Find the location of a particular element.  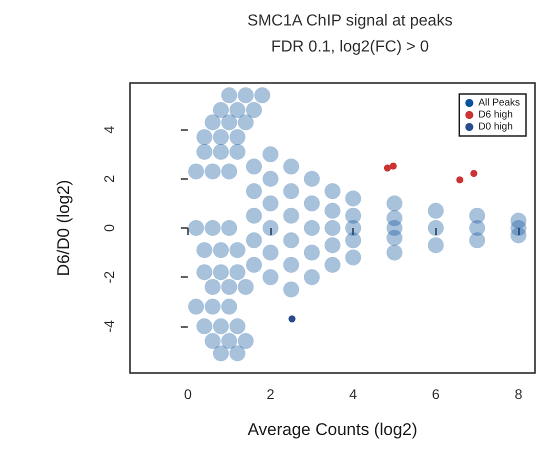

chart-title: SMC1A ChIP signal at peaks is located at coordinates (350, 21).